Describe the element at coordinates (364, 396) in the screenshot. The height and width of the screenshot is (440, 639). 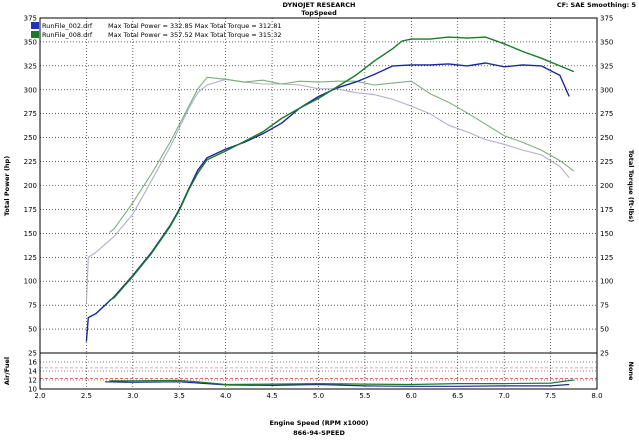
I see `x-tick-label: 5.5` at that location.